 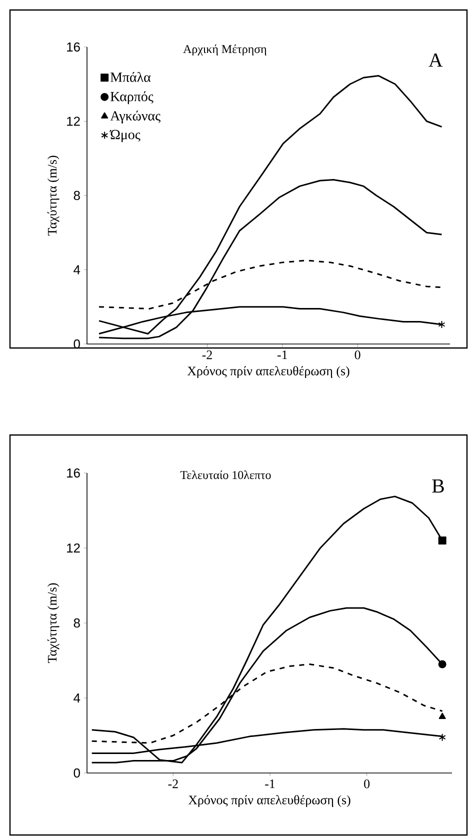 I want to click on annotation: A, so click(x=435, y=60).